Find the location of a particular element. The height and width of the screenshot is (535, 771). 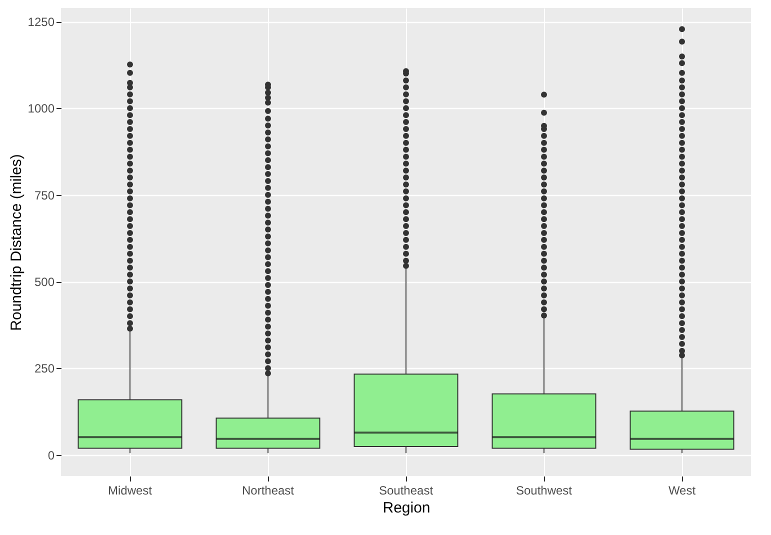

y-tick-label: 0 is located at coordinates (51, 455).